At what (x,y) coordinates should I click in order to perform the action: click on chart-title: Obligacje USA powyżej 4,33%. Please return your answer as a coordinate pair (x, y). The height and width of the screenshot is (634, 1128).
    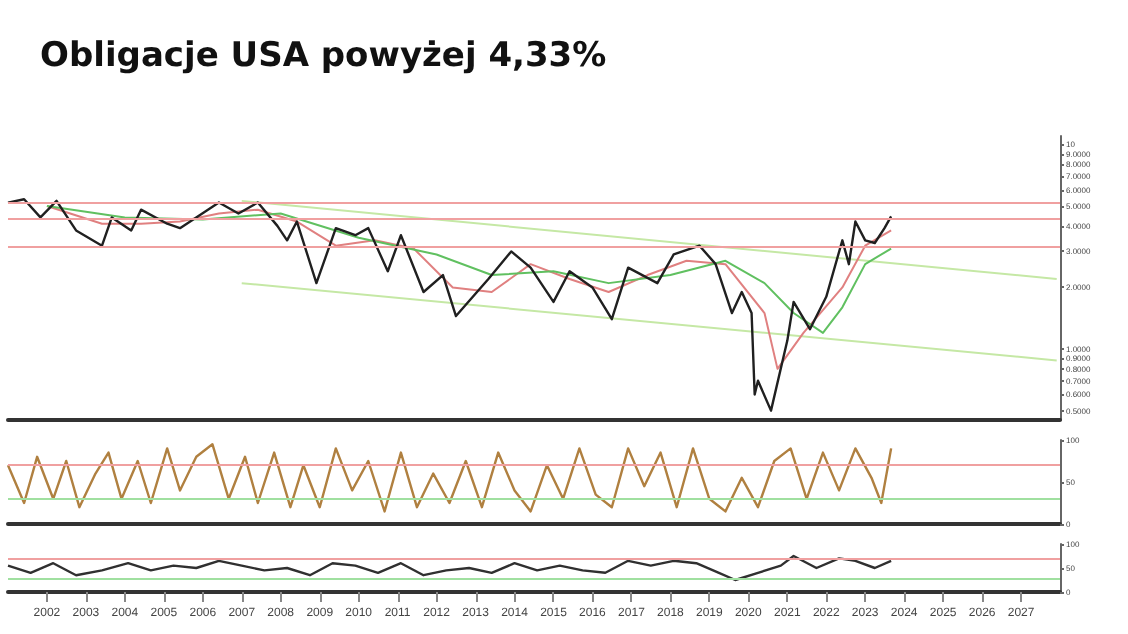
    Looking at the image, I should click on (323, 56).